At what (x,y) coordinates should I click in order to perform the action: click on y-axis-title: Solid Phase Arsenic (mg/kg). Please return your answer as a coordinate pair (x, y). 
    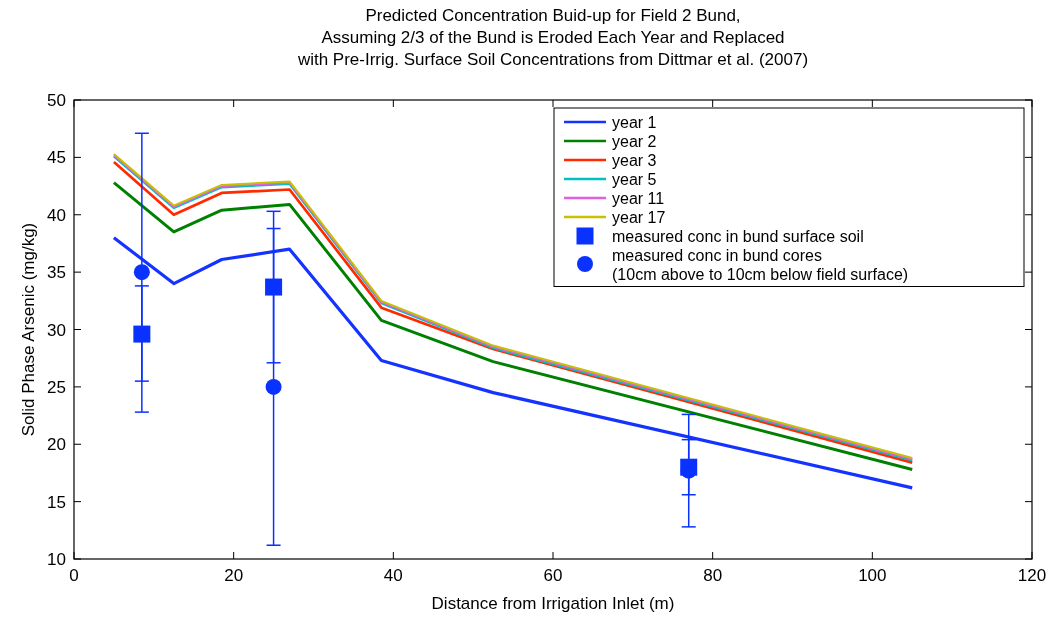
    Looking at the image, I should click on (28, 329).